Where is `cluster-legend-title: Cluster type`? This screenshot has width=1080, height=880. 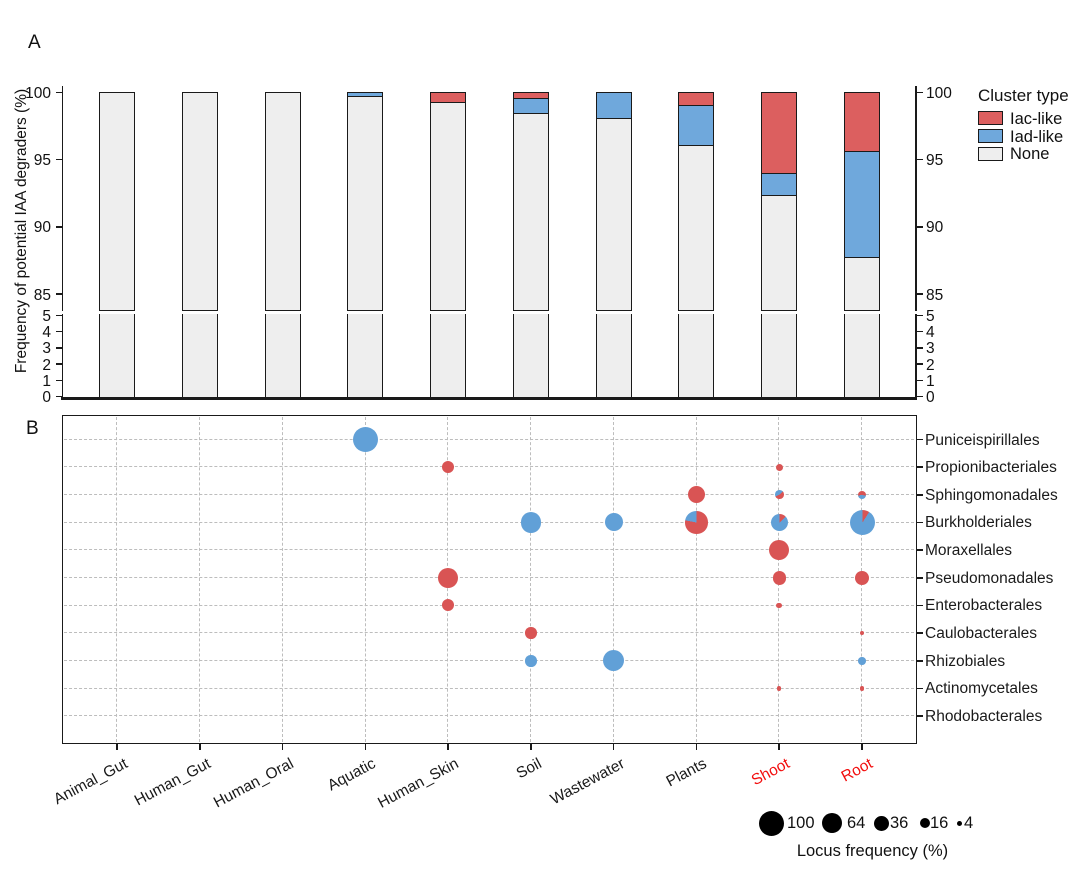
cluster-legend-title: Cluster type is located at coordinates (1023, 95).